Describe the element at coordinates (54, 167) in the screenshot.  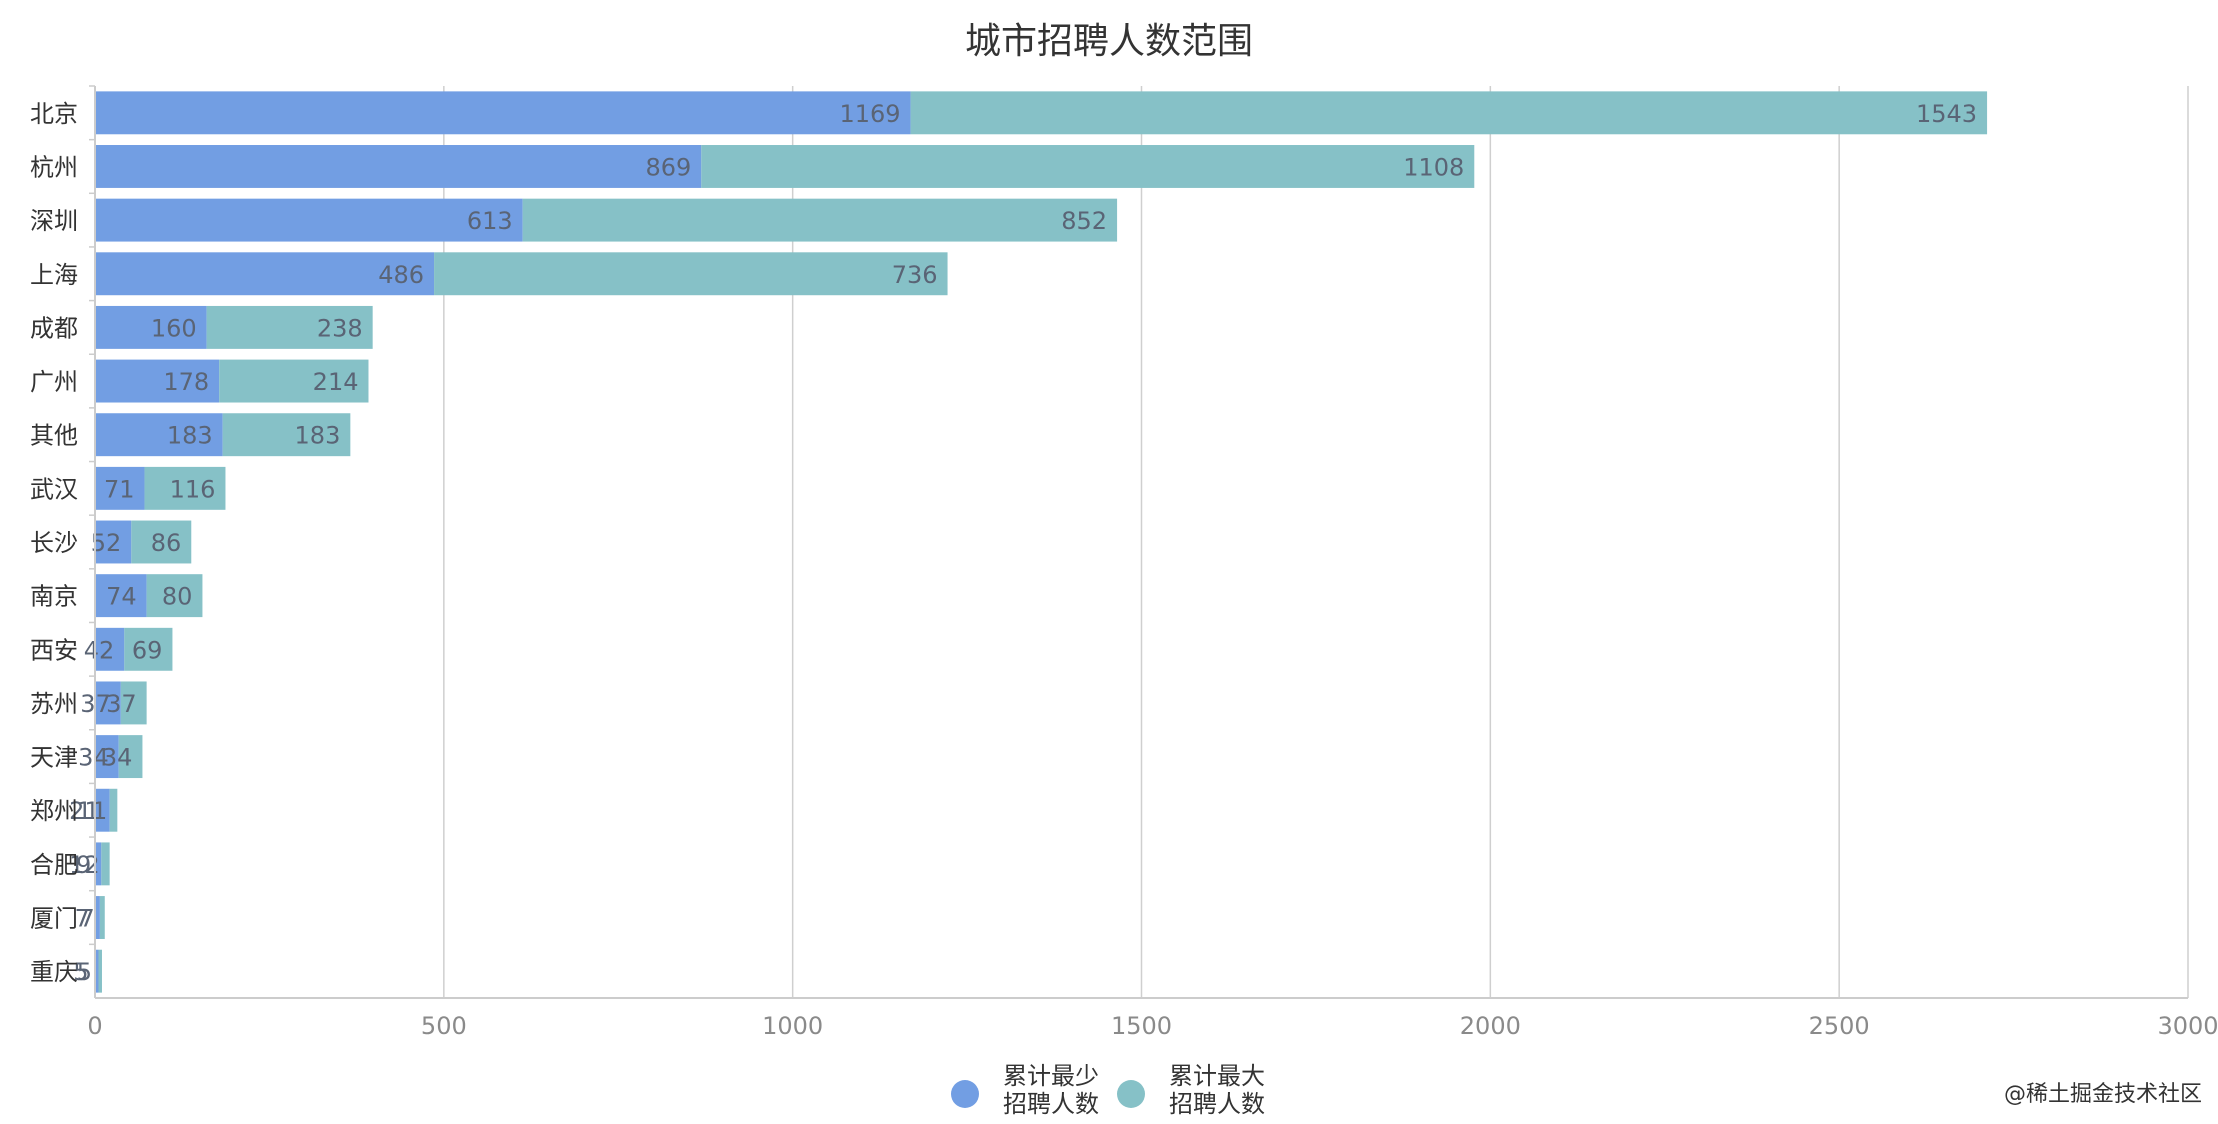
I see `category-label: 杭州` at that location.